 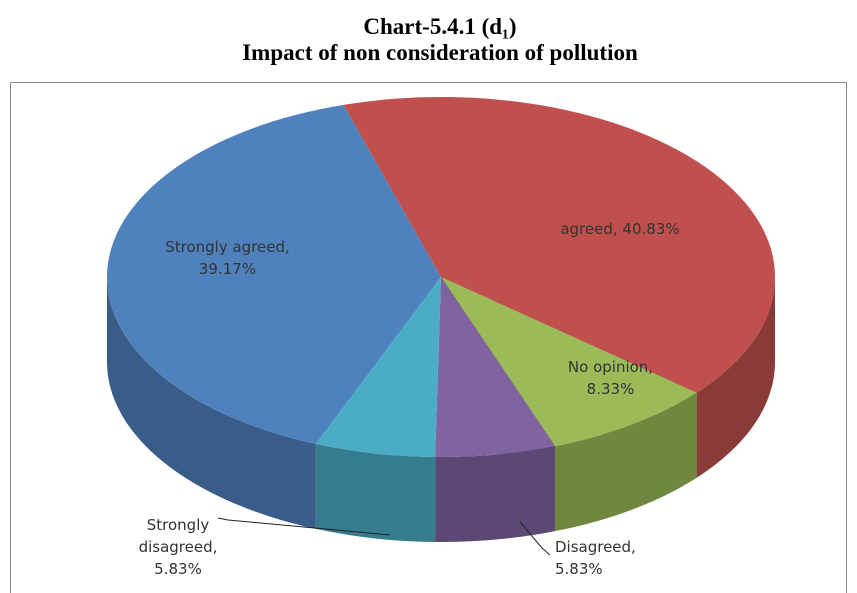 What do you see at coordinates (178, 547) in the screenshot?
I see `data-label: Strongly disagreed, 5.83%` at bounding box center [178, 547].